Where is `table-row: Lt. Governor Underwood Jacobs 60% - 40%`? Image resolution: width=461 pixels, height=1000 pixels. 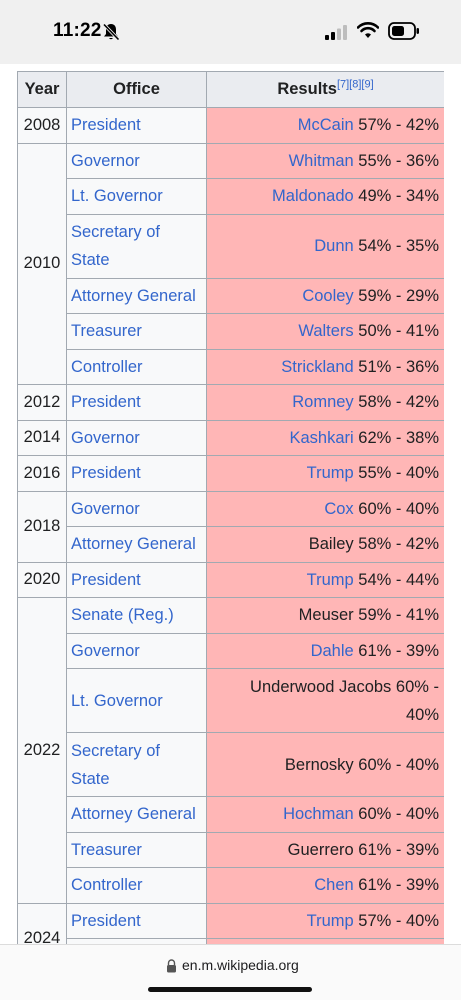
table-row: Lt. Governor Underwood Jacobs 60% - 40% is located at coordinates (231, 700).